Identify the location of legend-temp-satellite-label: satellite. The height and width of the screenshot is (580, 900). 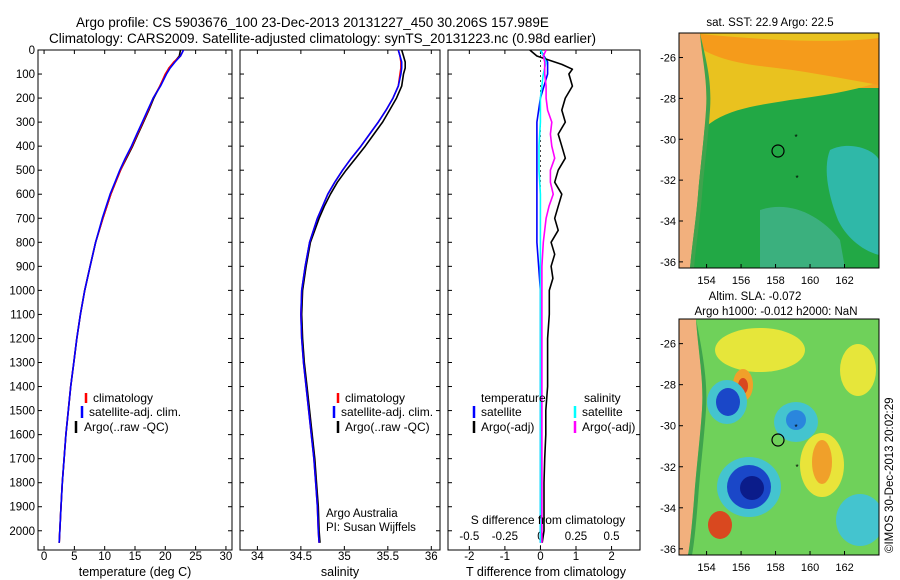
(501, 412).